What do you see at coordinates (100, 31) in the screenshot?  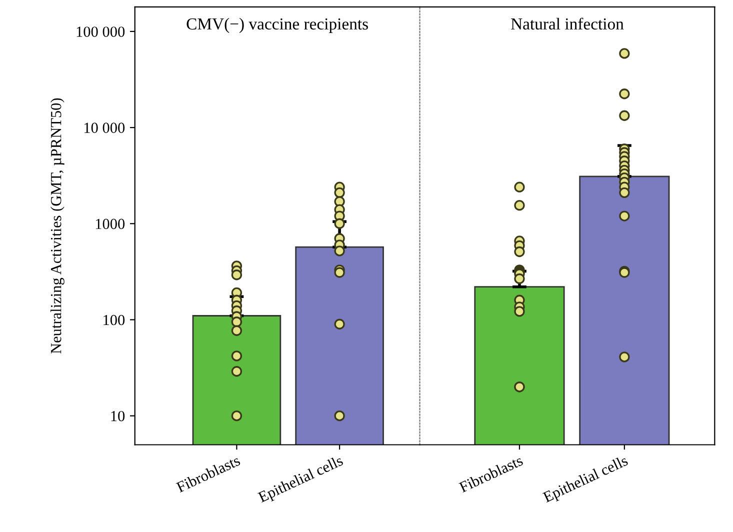 I see `y-tick-label: 100 000` at bounding box center [100, 31].